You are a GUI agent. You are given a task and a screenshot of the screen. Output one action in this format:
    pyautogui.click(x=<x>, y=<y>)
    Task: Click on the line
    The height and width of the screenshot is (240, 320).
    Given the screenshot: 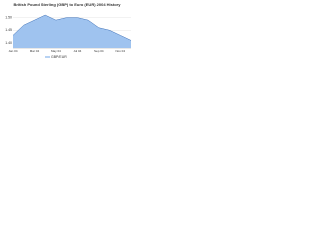 What is the action you would take?
    pyautogui.click(x=72, y=27)
    